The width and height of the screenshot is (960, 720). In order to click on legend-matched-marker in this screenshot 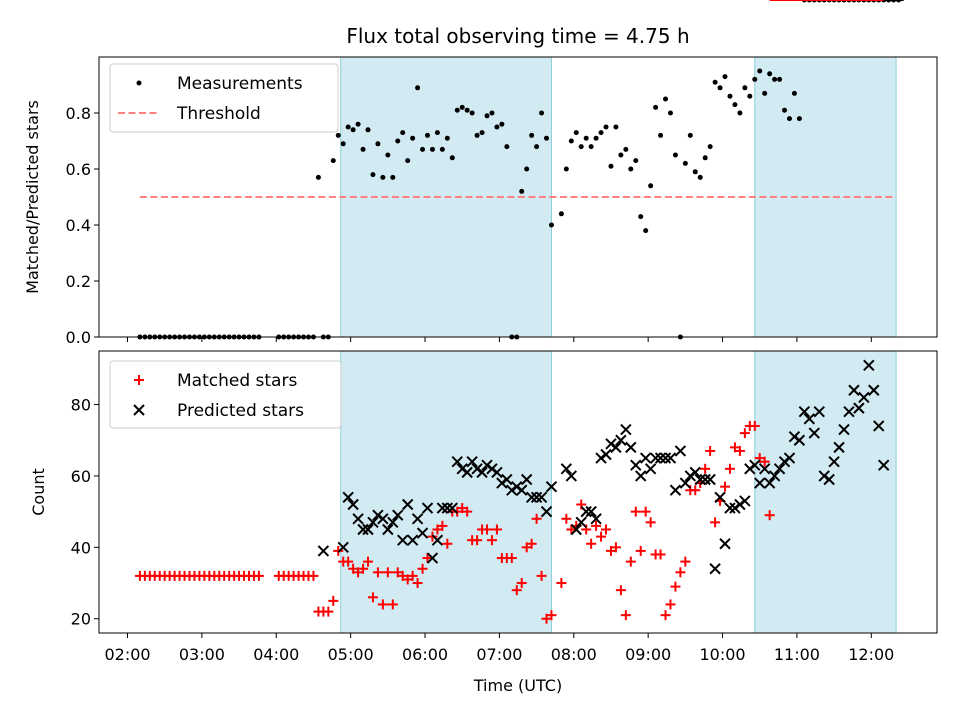, I will do `click(139, 380)`.